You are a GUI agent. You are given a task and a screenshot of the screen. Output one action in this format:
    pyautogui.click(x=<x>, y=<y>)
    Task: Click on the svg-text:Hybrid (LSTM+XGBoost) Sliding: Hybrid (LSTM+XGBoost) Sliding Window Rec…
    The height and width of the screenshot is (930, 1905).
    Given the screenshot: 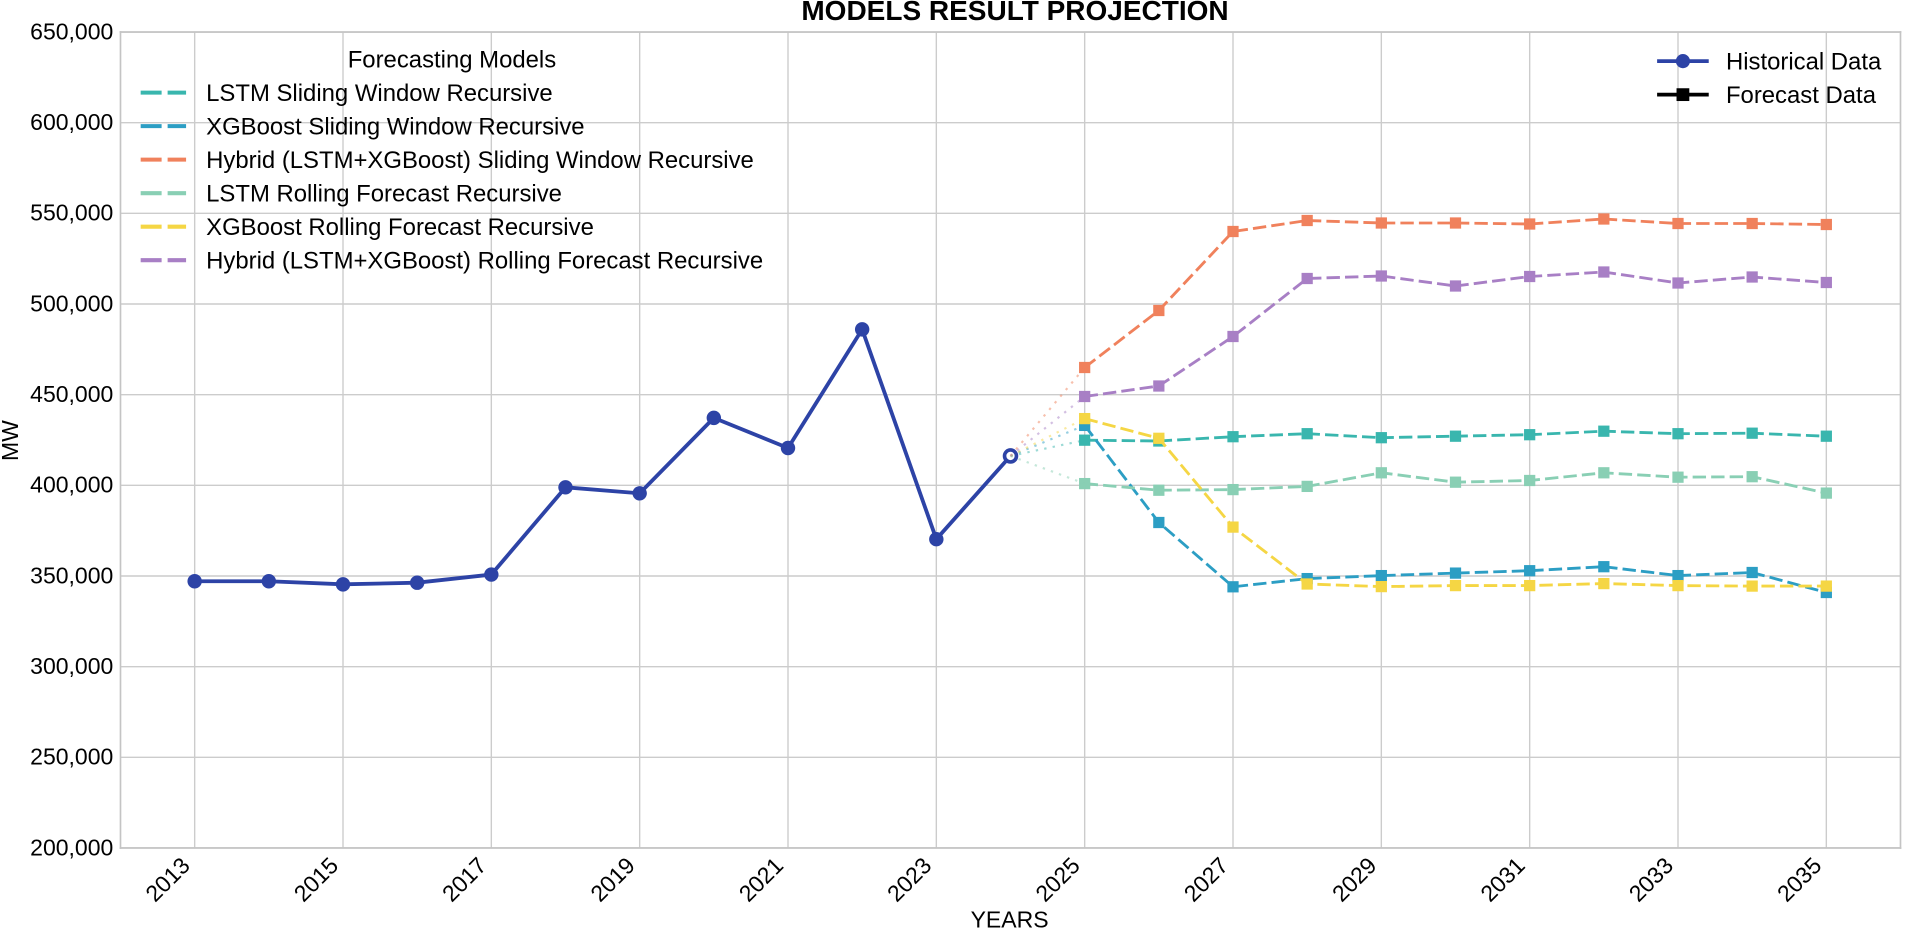 What is the action you would take?
    pyautogui.click(x=480, y=160)
    